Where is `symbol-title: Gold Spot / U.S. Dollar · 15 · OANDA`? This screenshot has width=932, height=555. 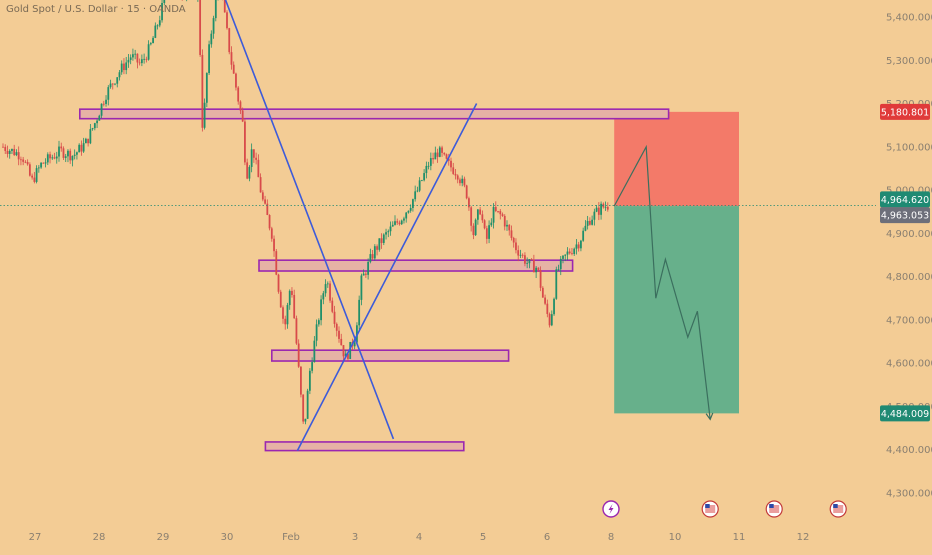
symbol-title: Gold Spot / U.S. Dollar · 15 · OANDA is located at coordinates (96, 9).